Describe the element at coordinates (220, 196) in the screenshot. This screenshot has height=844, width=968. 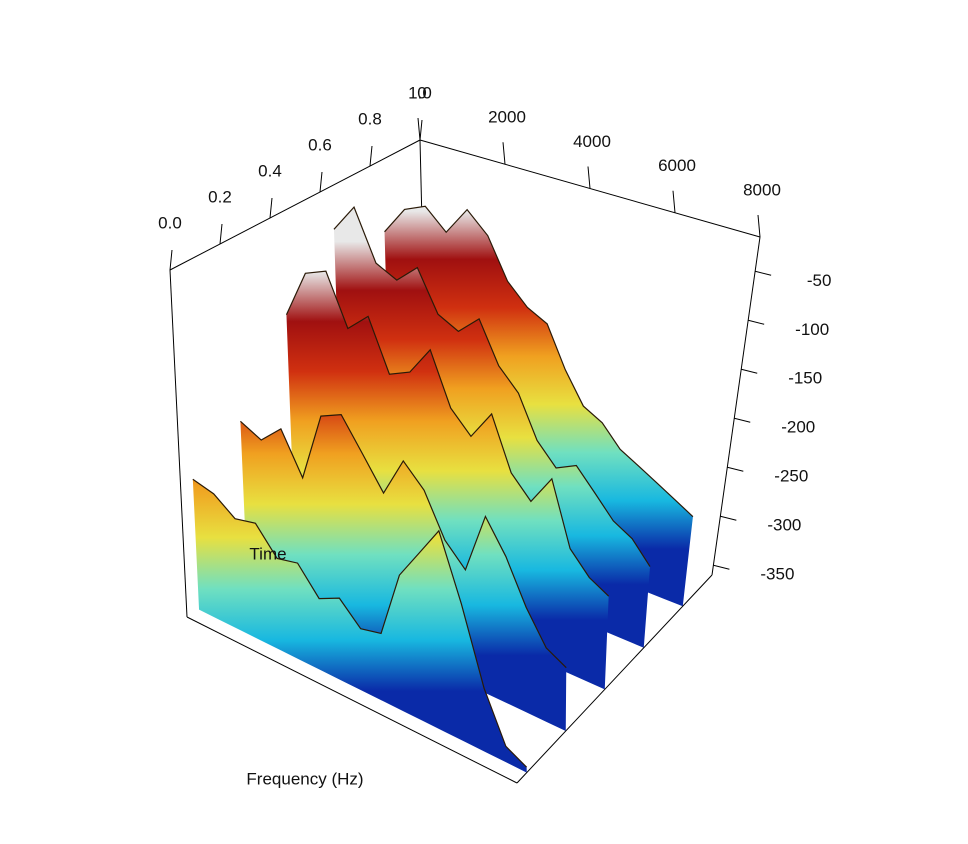
I see `y-tick-label: 0.2` at that location.